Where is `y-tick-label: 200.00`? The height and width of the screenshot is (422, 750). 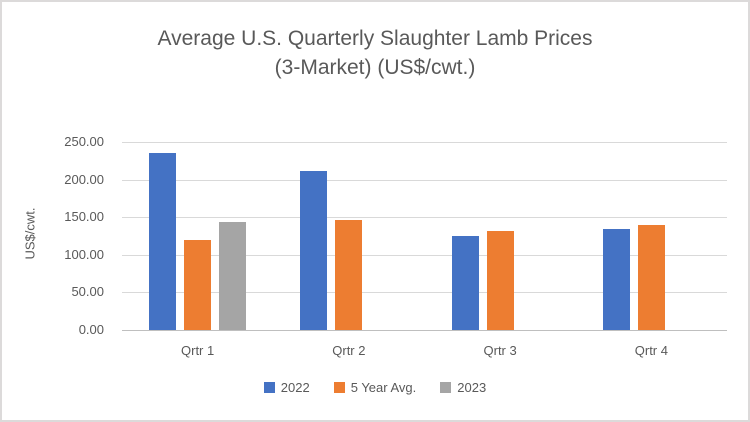 y-tick-label: 200.00 is located at coordinates (84, 179).